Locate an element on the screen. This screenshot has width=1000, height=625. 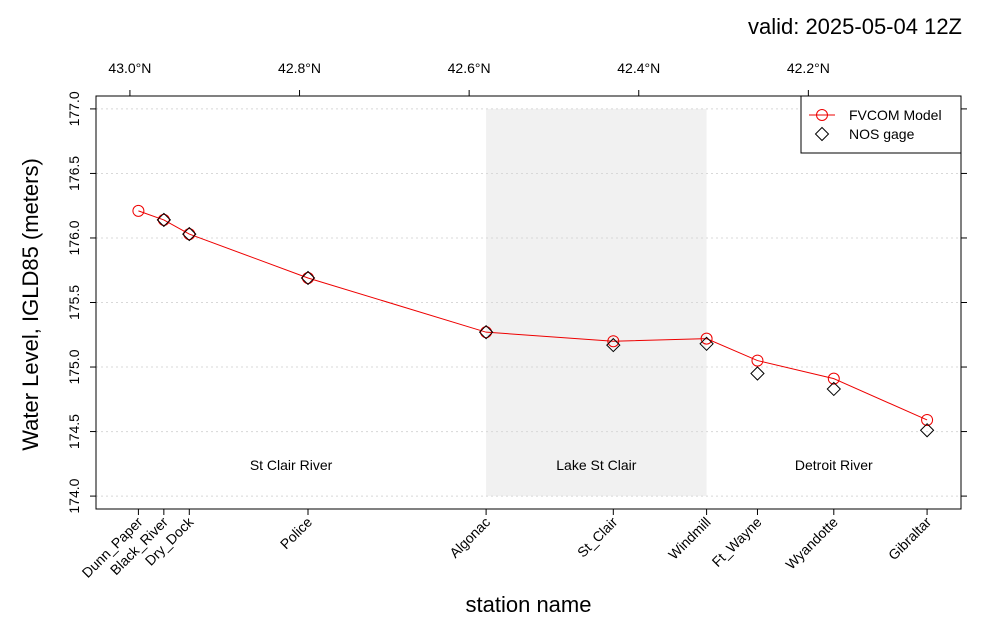
y-tick-label-4: 176.0 is located at coordinates (74, 237).